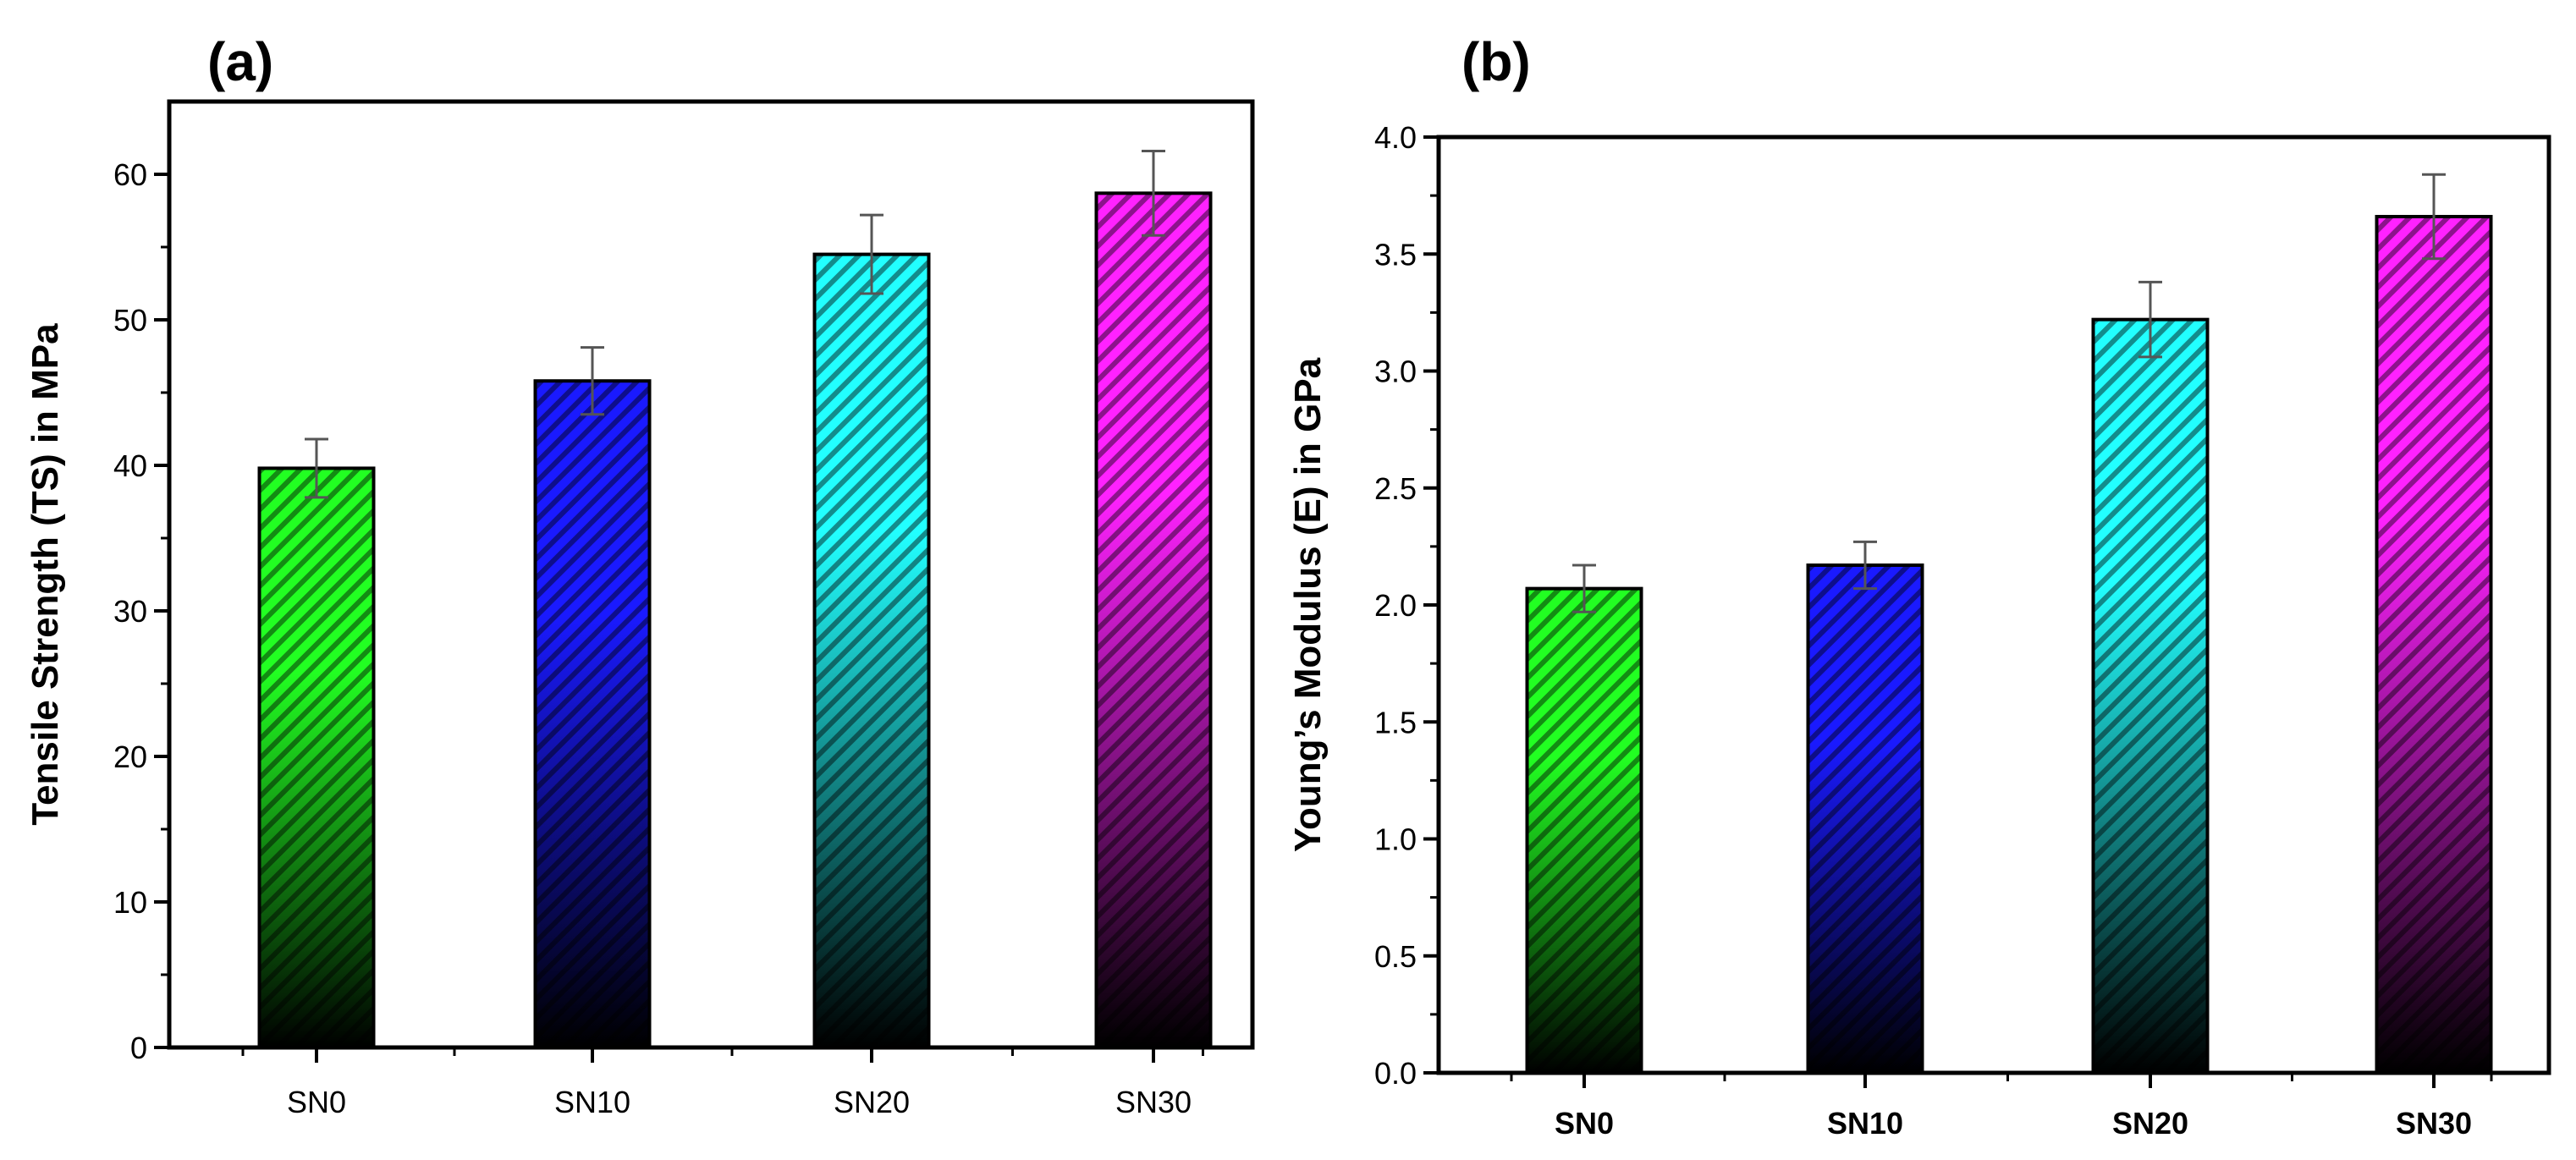 Image resolution: width=2576 pixels, height=1160 pixels. What do you see at coordinates (240, 61) in the screenshot?
I see `panel-label-a: (a)` at bounding box center [240, 61].